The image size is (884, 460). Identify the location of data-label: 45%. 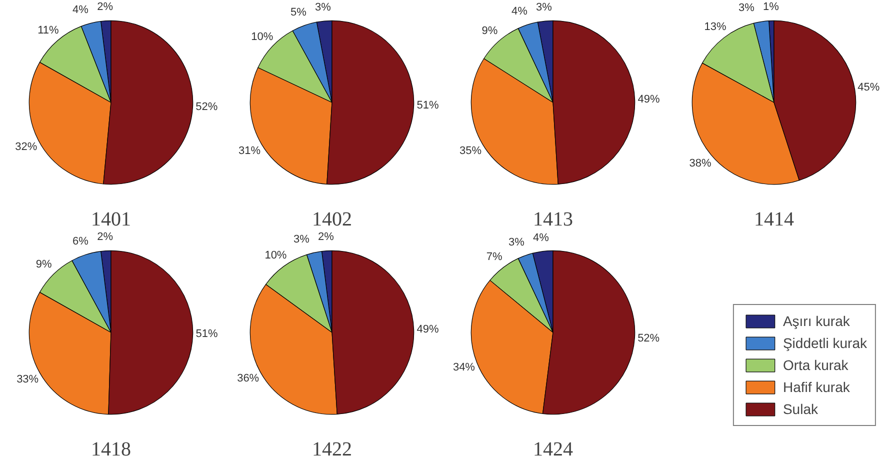
(869, 88).